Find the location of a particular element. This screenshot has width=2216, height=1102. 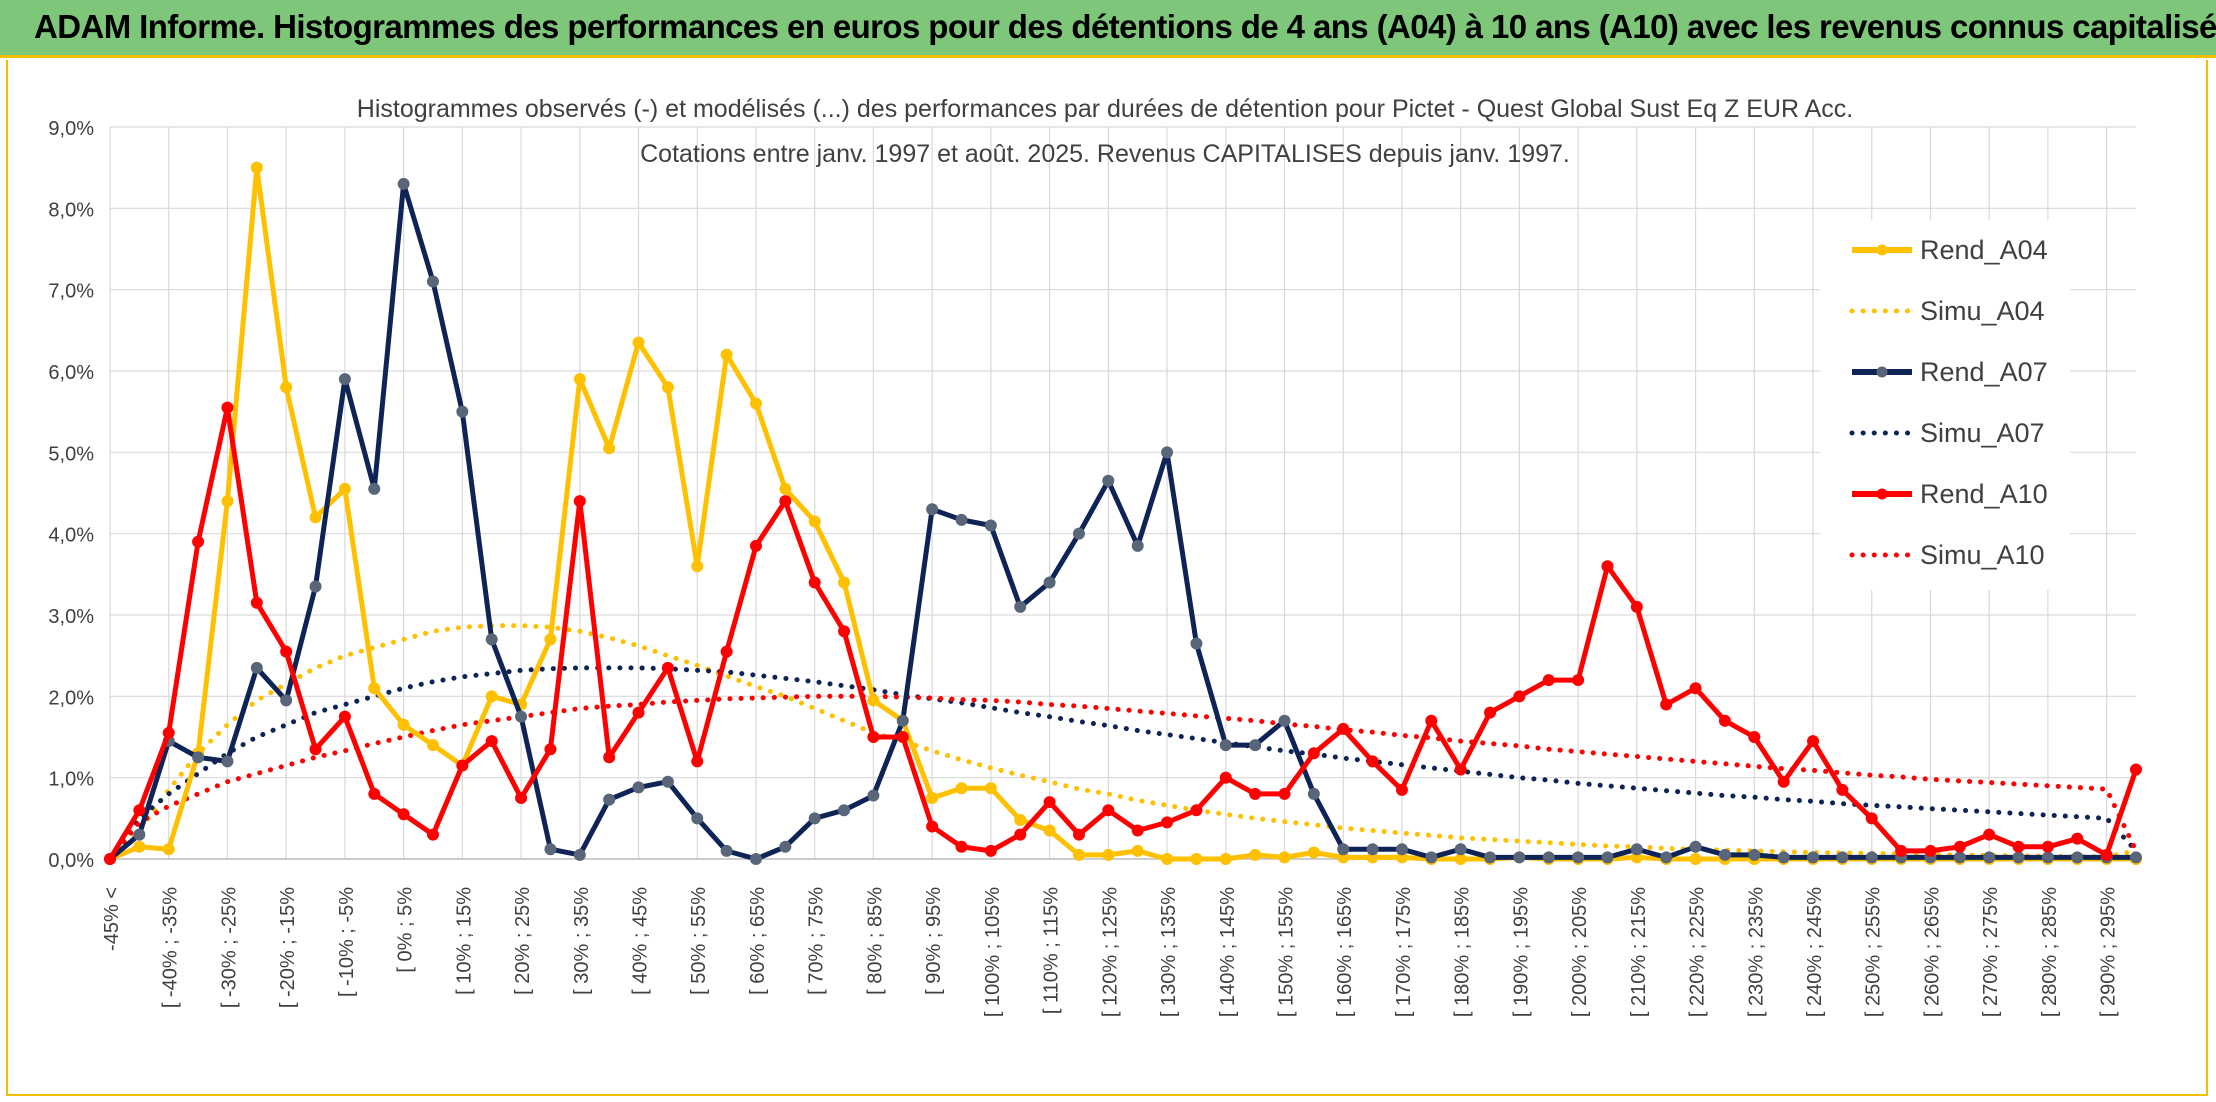

x-tick-label: [ 80% ; 85% is located at coordinates (875, 941).